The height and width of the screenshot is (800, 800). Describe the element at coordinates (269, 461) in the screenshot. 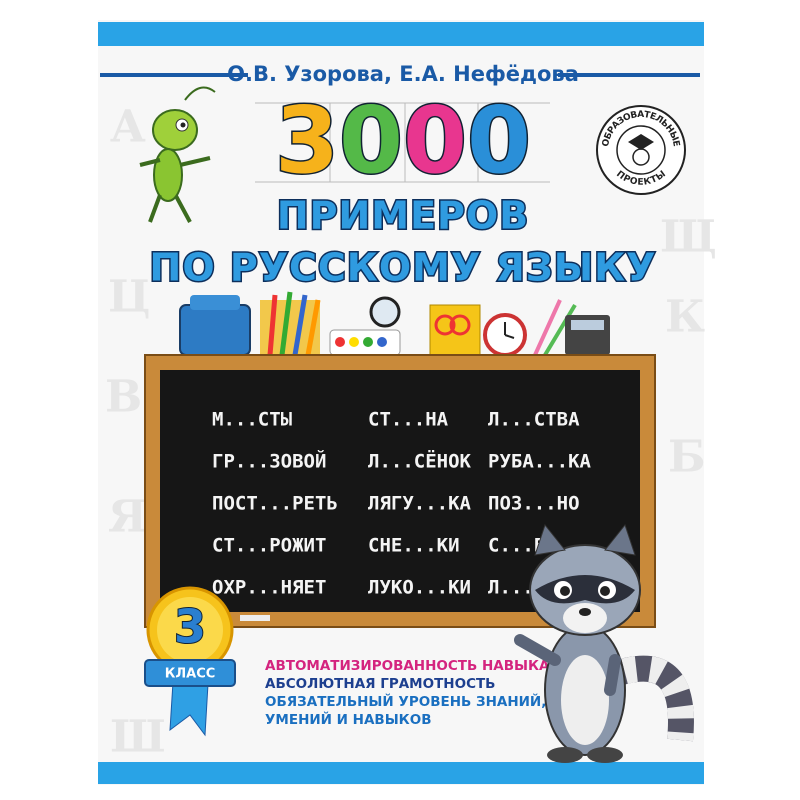

I see `board-word: ГР...ЗОВОЙ` at that location.